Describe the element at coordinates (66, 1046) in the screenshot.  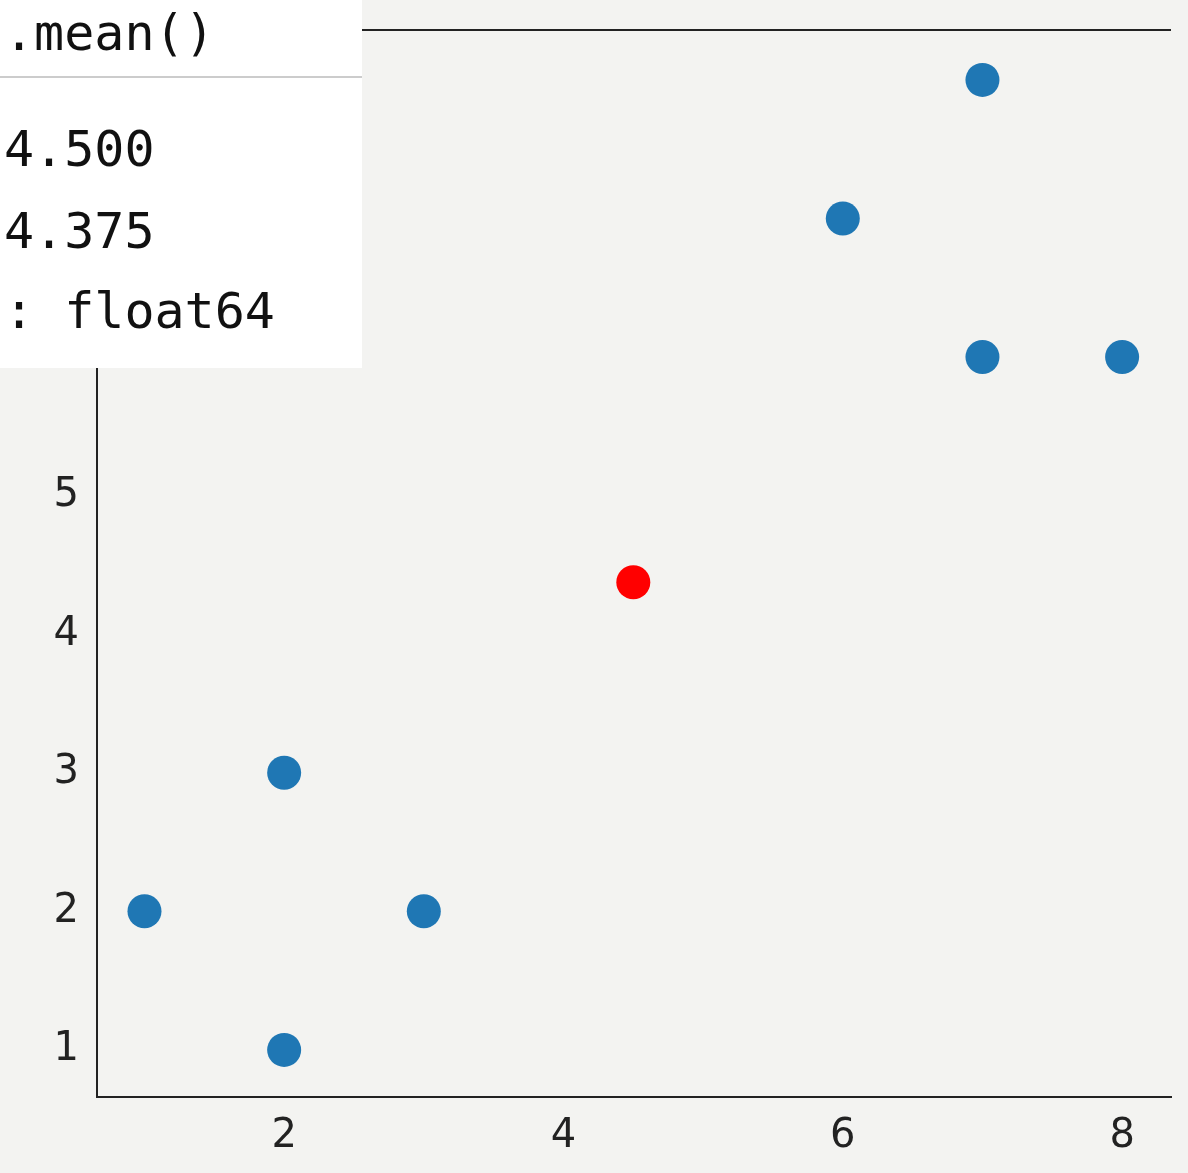
I see `y-tick-label: 1` at that location.